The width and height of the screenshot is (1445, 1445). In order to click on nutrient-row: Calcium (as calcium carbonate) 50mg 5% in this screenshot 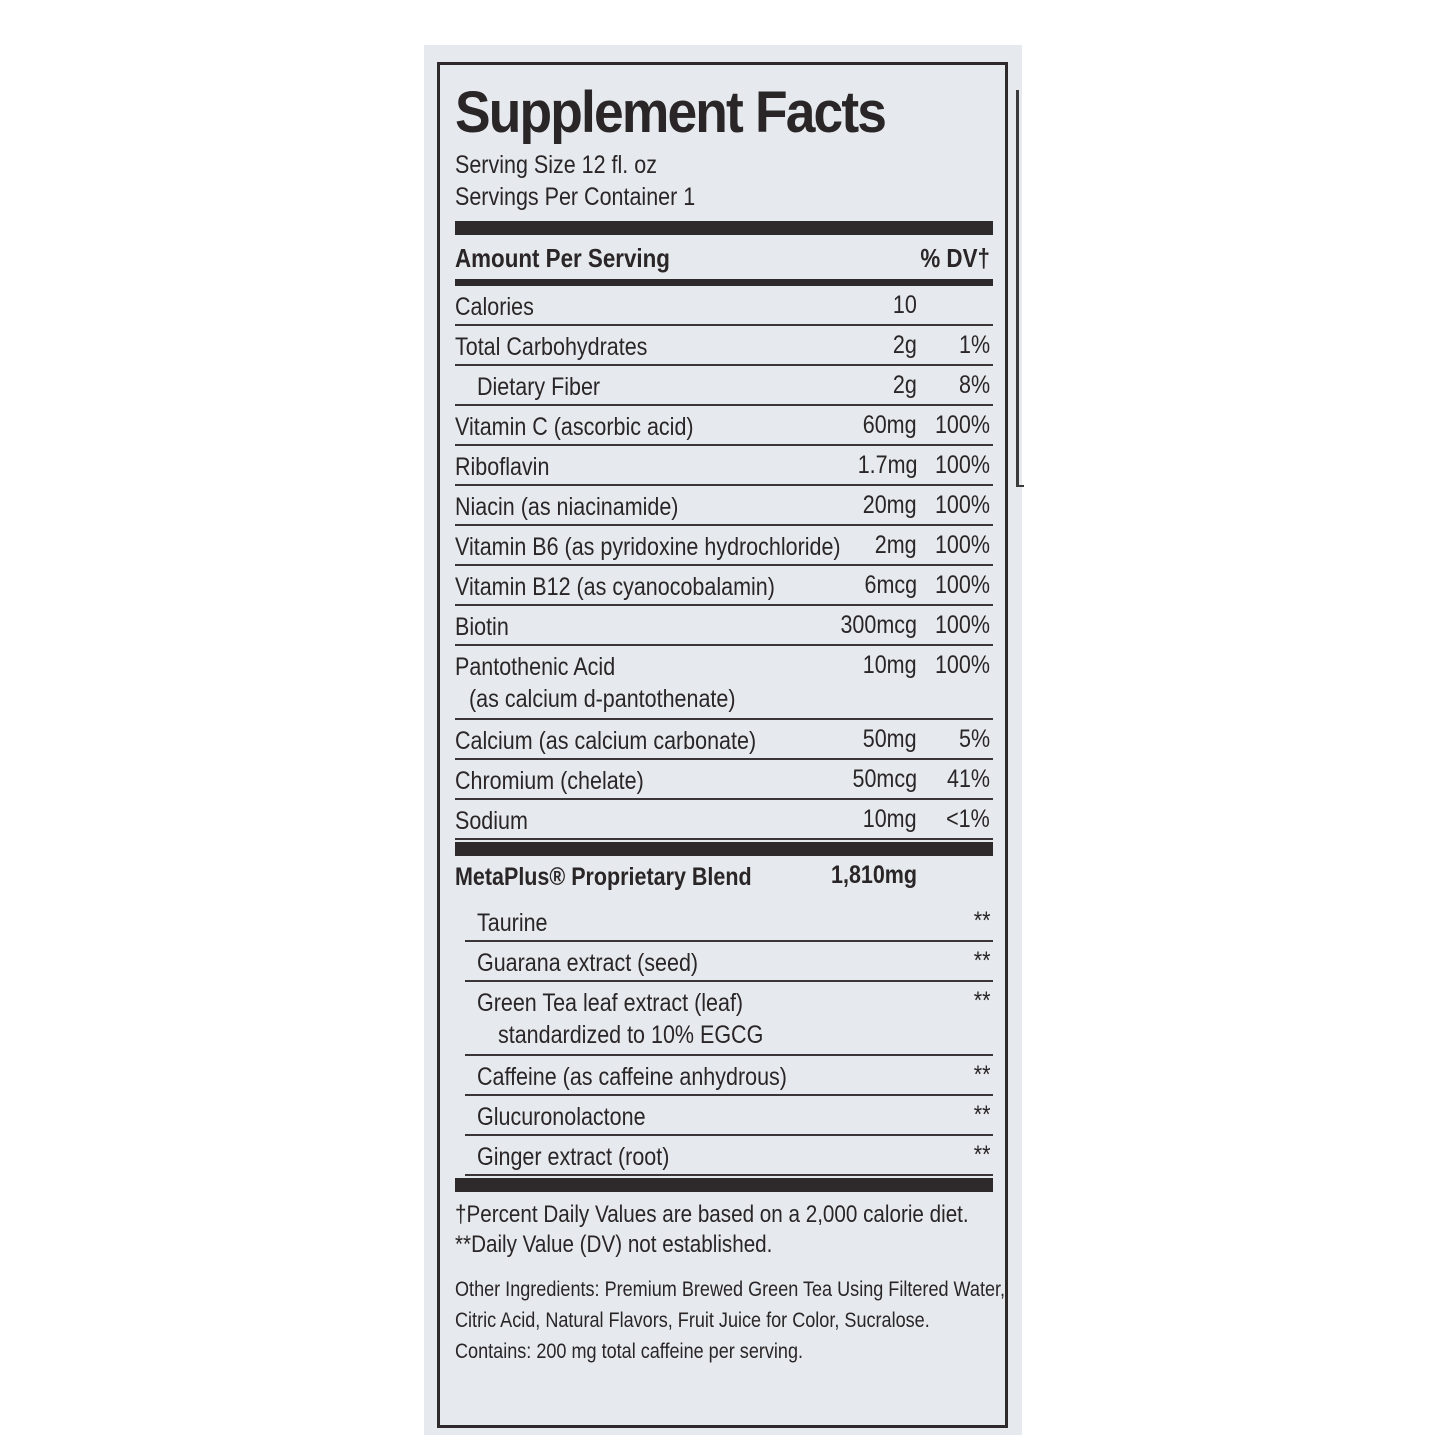, I will do `click(724, 740)`.